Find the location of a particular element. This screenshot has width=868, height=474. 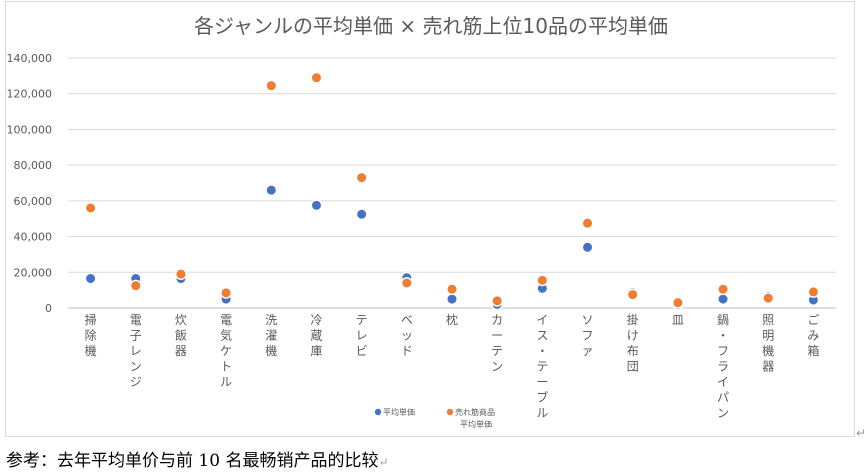

y-tick-label: 100,000 is located at coordinates (30, 129).